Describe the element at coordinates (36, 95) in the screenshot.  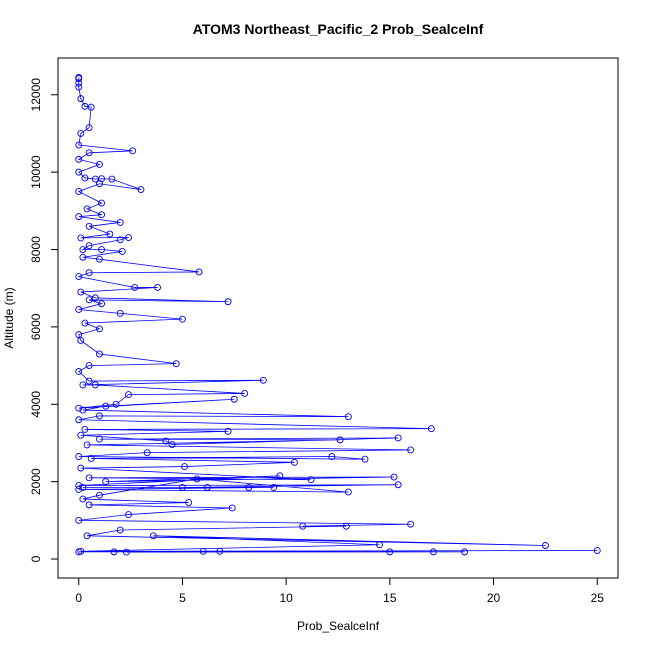
I see `y-tick-label: 12000` at that location.